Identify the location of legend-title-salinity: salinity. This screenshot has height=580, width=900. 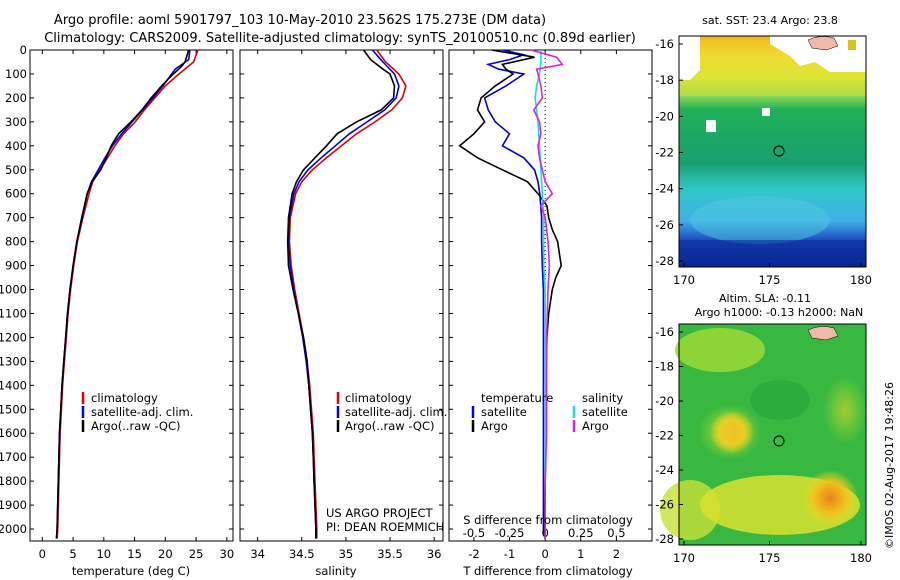
(602, 398).